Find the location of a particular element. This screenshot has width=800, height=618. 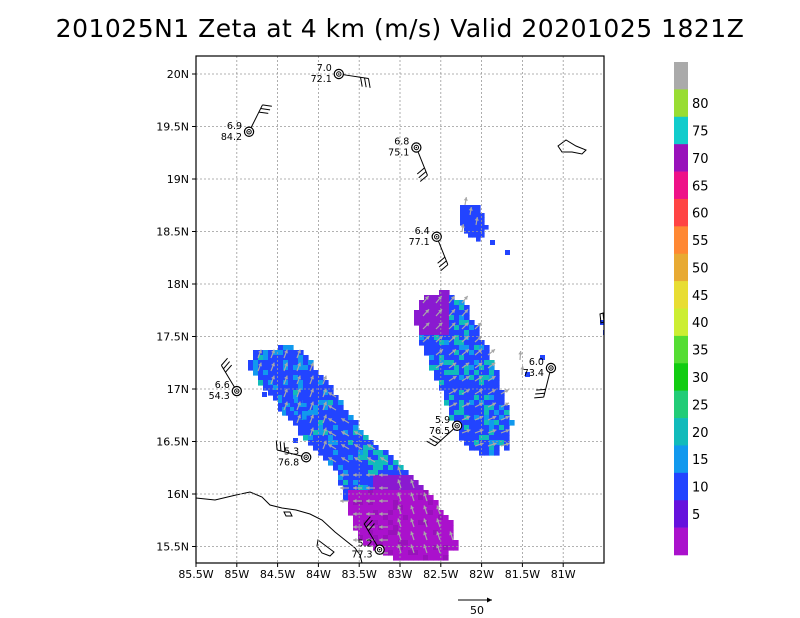

y-tick-label: 20N is located at coordinates (178, 74).